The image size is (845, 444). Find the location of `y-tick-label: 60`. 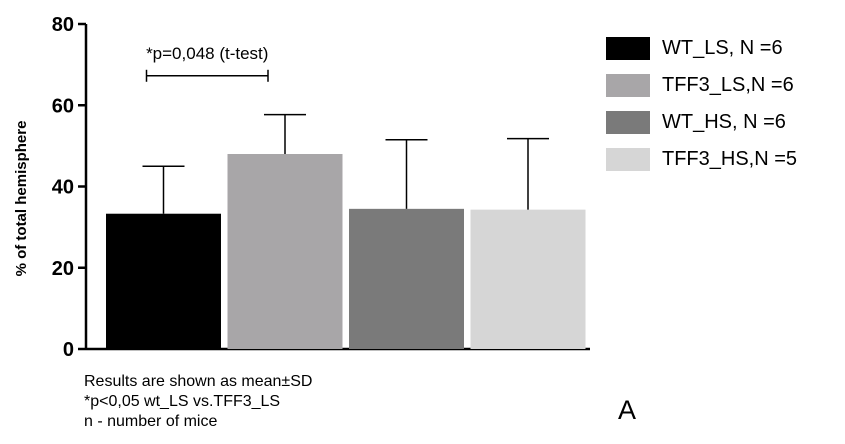

y-tick-label: 60 is located at coordinates (63, 106).